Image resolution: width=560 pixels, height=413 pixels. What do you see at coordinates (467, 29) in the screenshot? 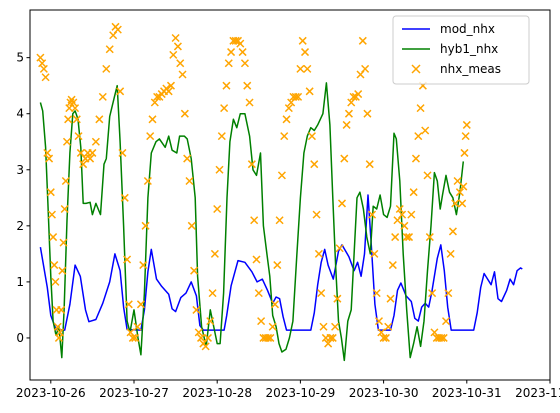
I see `legend-label-mod-nhx: mod_nhx` at bounding box center [467, 29].